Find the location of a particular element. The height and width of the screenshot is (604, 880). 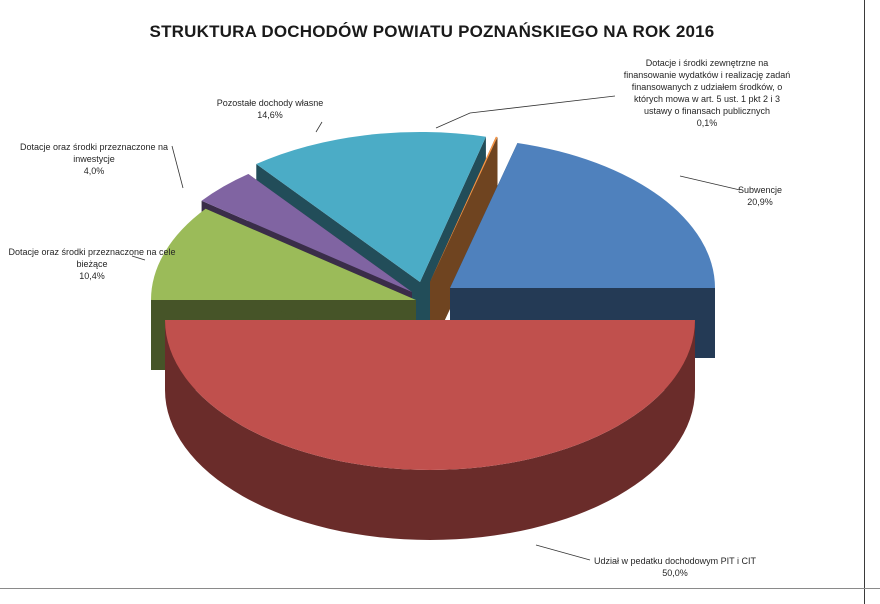

slice-top-inwestycje is located at coordinates (306, 233).